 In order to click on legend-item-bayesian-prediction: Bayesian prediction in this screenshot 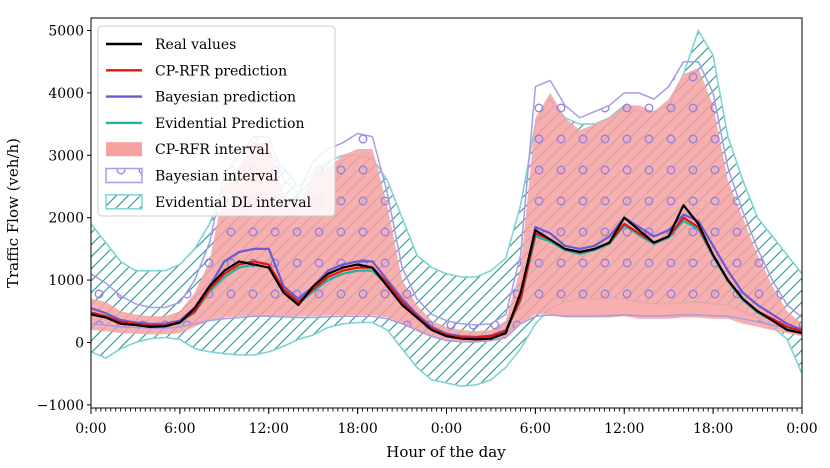, I will do `click(201, 98)`.